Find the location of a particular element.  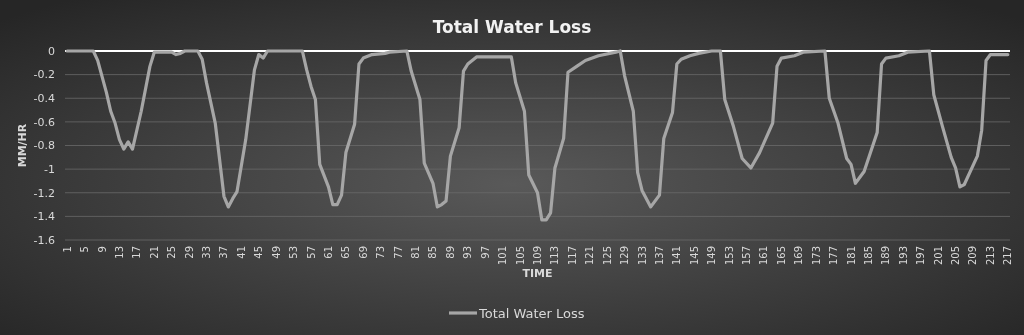

y-tick-label: 0 is located at coordinates (51, 51).